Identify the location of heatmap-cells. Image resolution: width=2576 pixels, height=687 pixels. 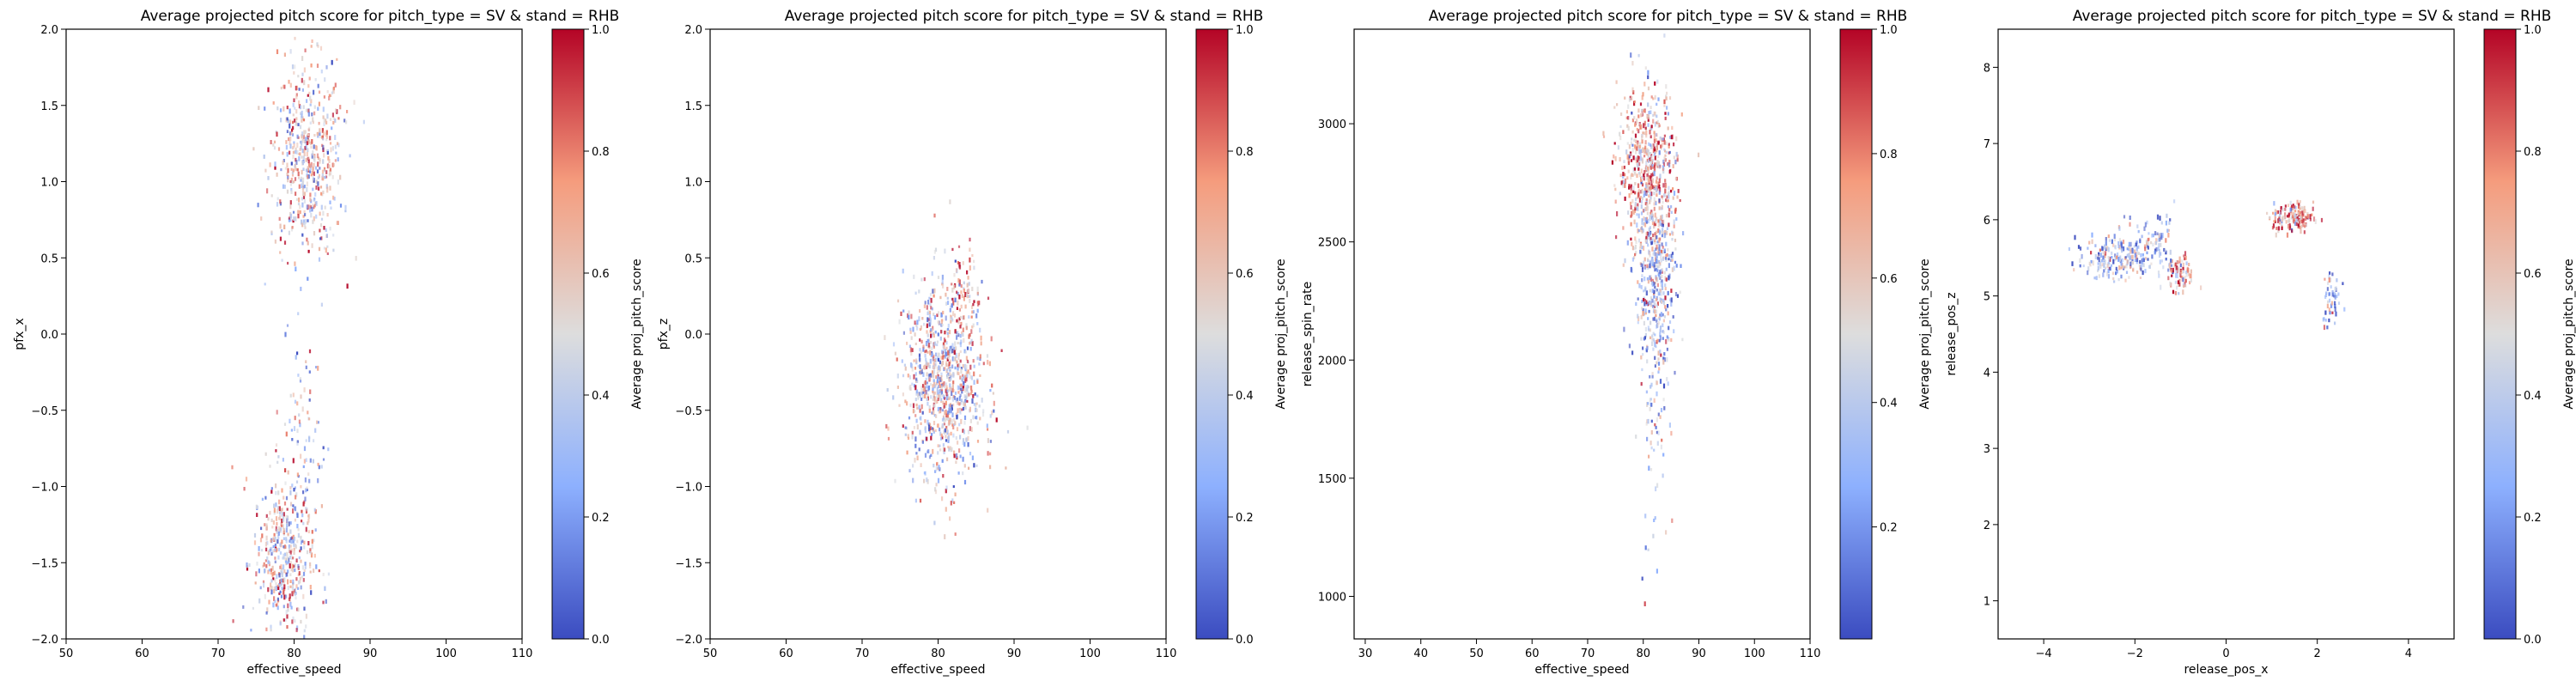
(298, 348).